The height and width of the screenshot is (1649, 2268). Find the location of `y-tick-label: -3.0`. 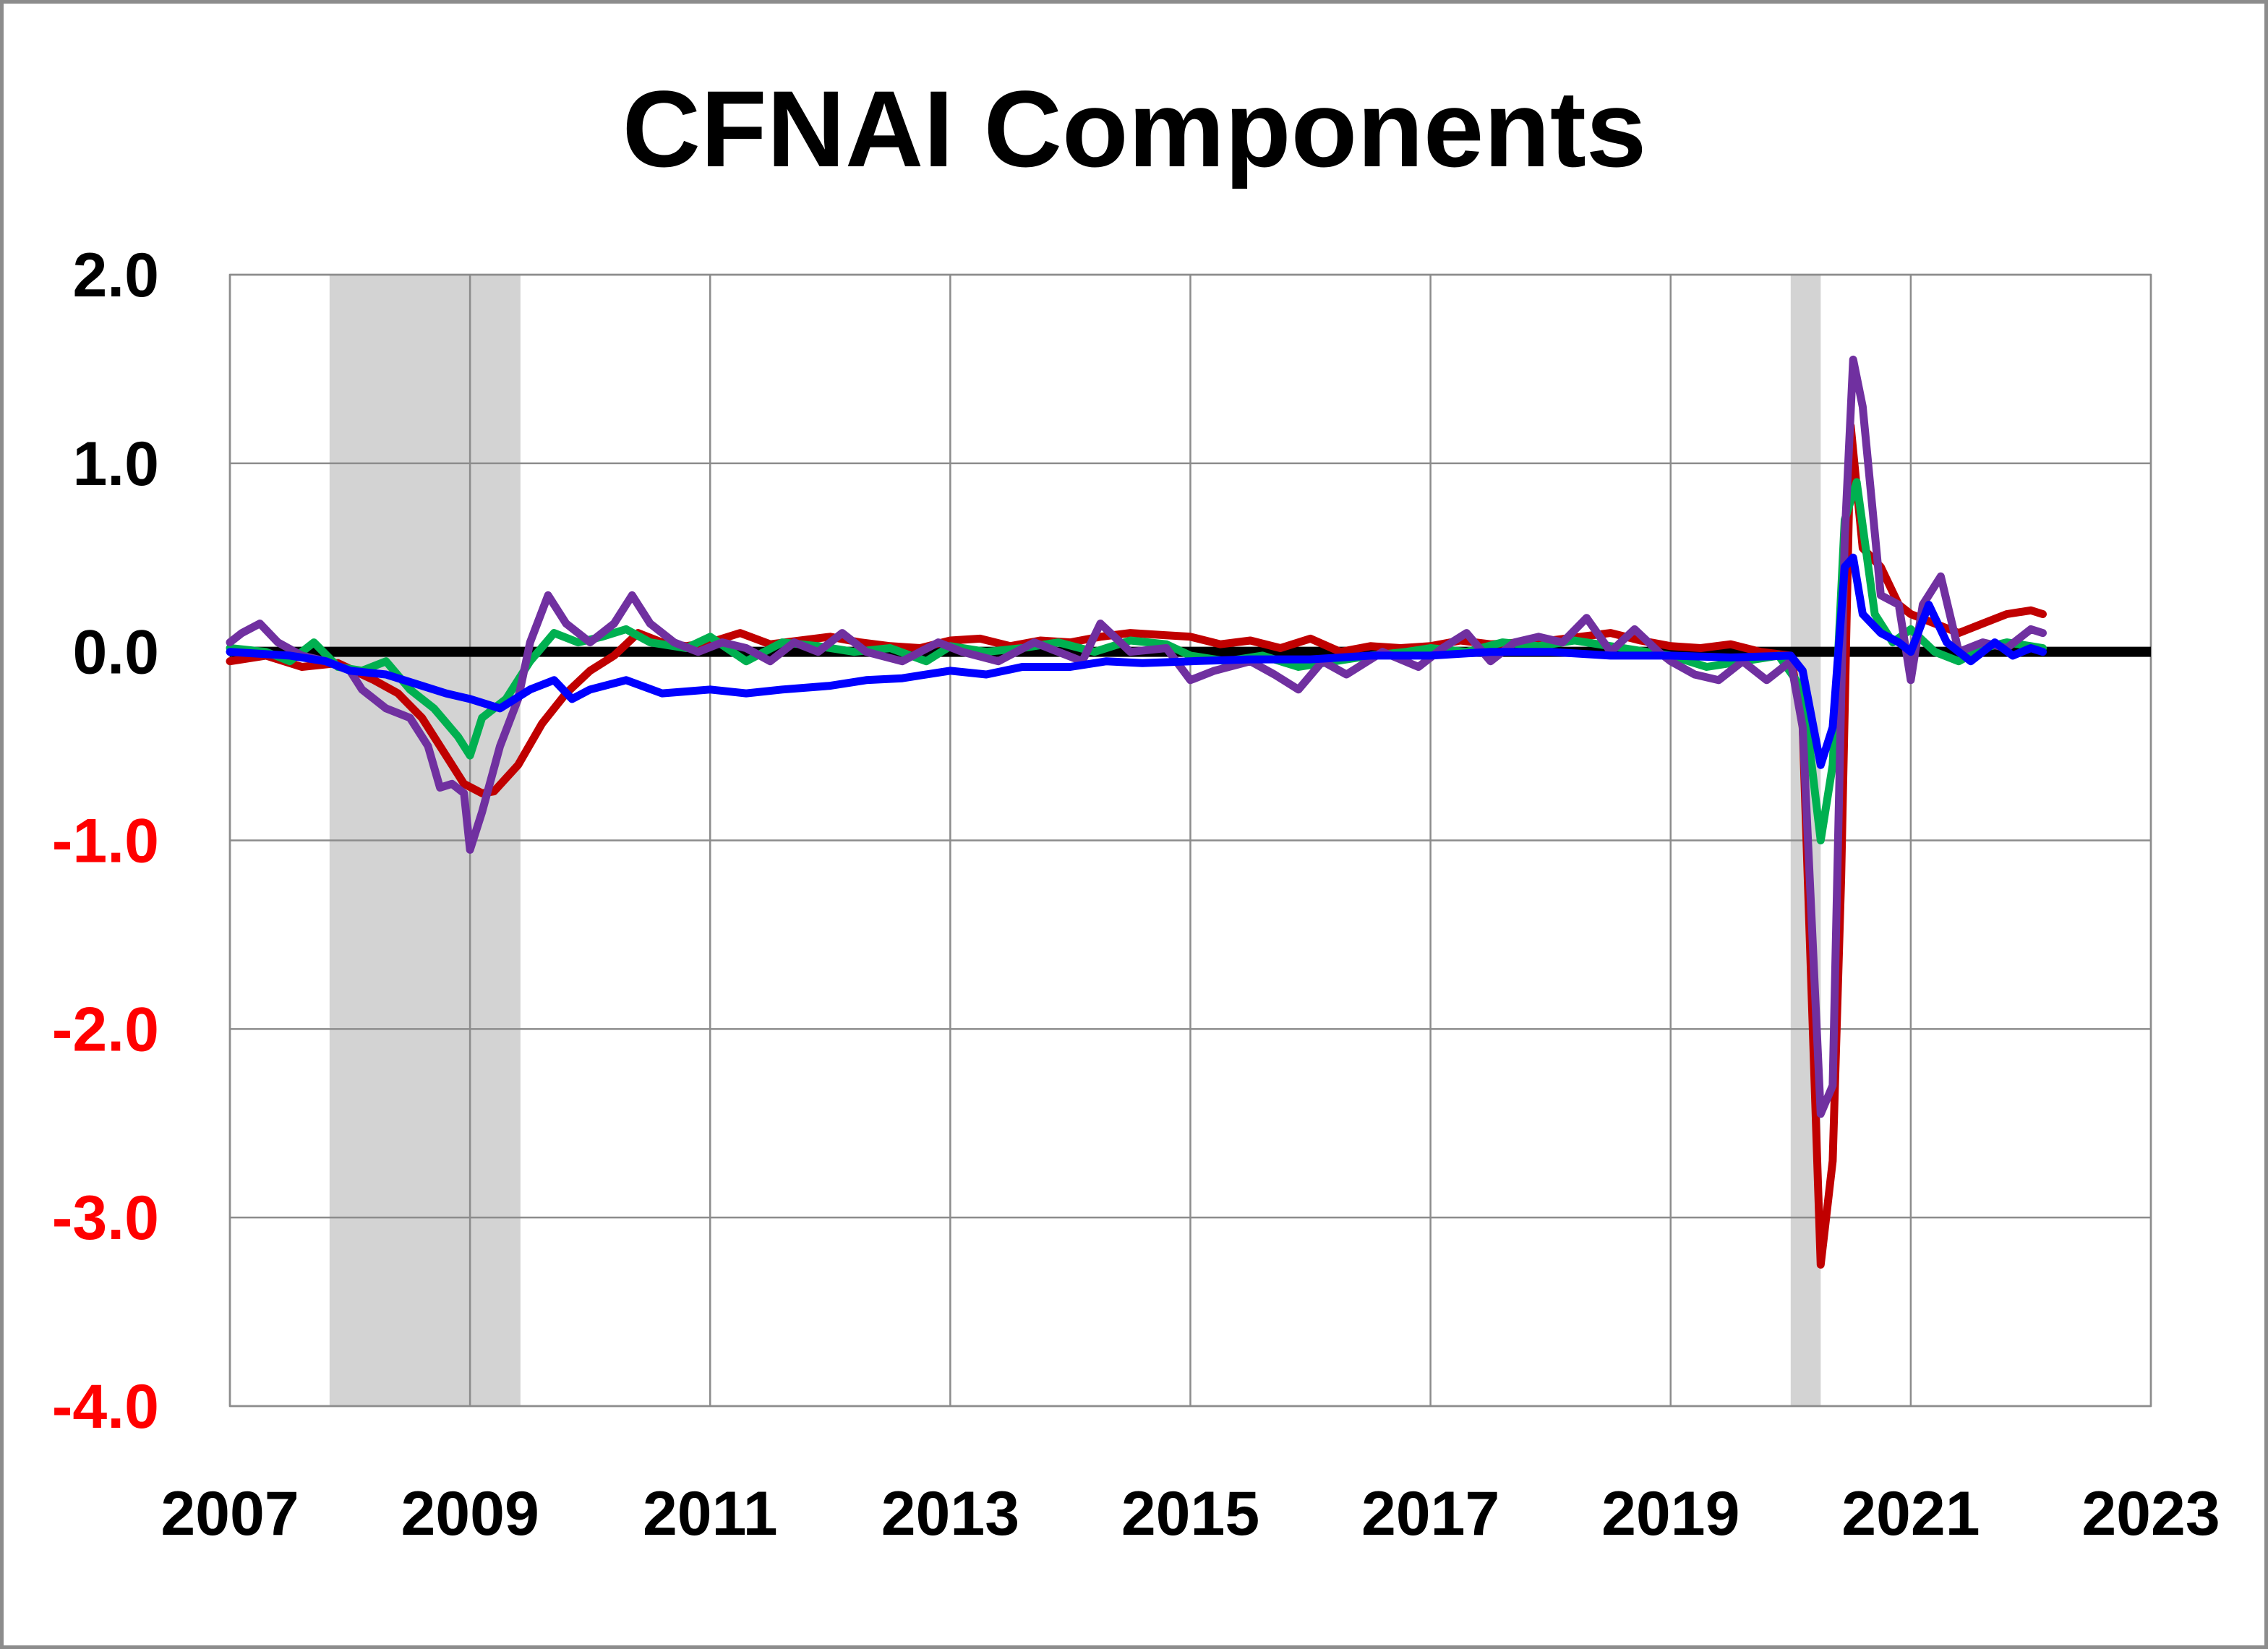

y-tick-label: -3.0 is located at coordinates (105, 1218).